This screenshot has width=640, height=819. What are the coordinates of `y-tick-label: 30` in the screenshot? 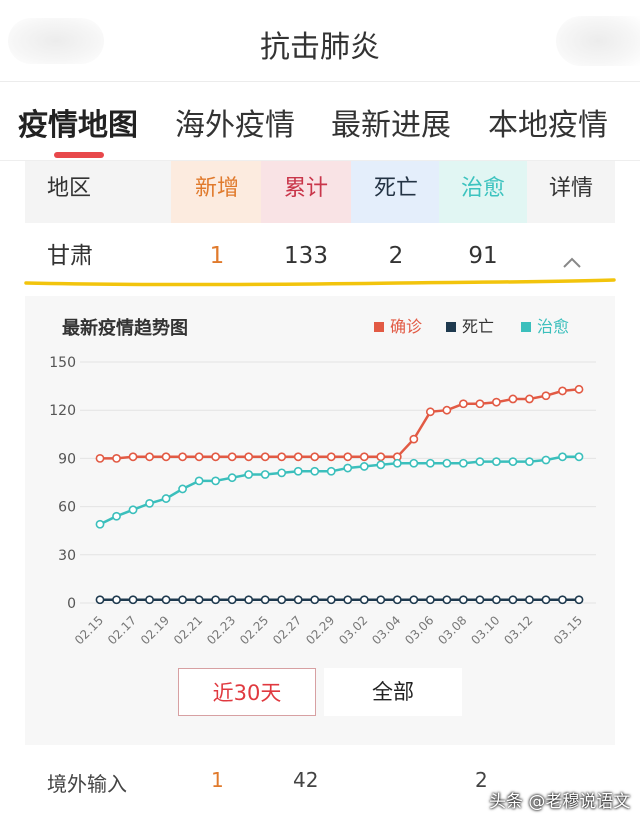 It's located at (67, 556).